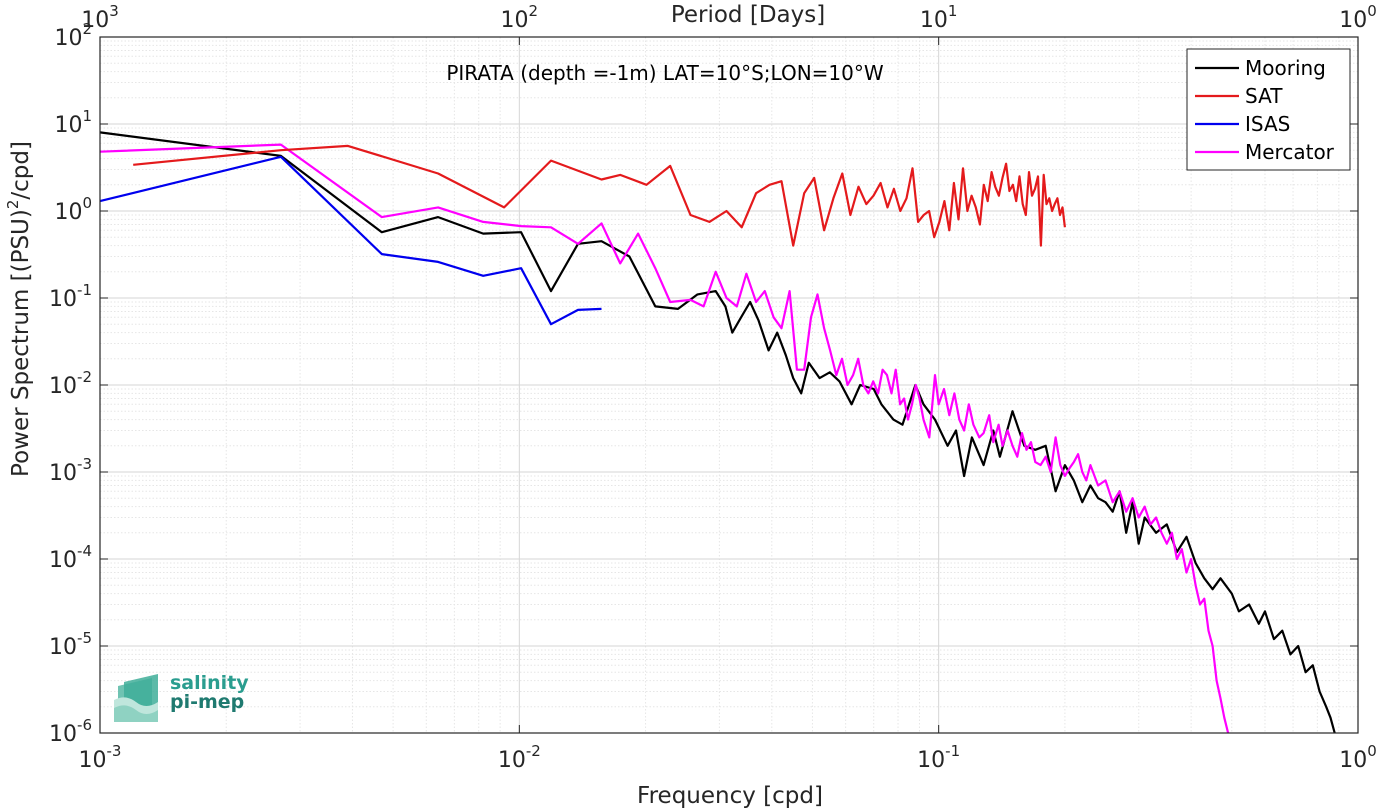  I want to click on y-tick-label: 10⁰, so click(73, 209).